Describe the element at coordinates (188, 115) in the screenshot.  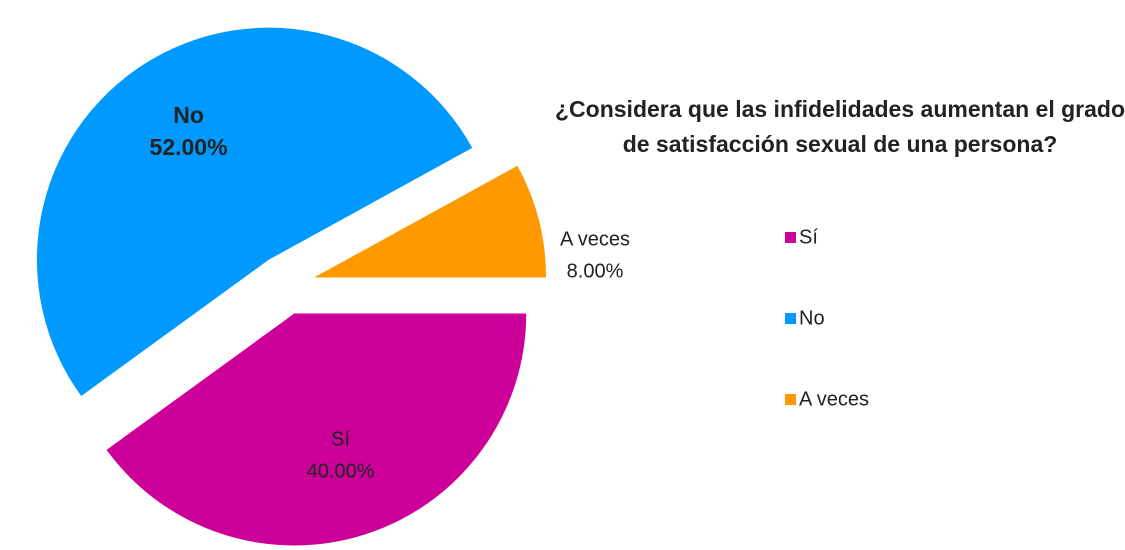
I see `data-label-name: No` at that location.